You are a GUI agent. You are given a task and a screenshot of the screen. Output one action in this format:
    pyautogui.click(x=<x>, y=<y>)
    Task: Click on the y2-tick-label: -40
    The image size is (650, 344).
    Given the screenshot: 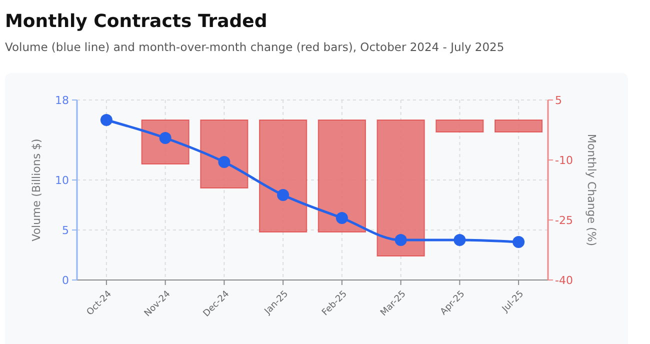 What is the action you would take?
    pyautogui.click(x=564, y=280)
    